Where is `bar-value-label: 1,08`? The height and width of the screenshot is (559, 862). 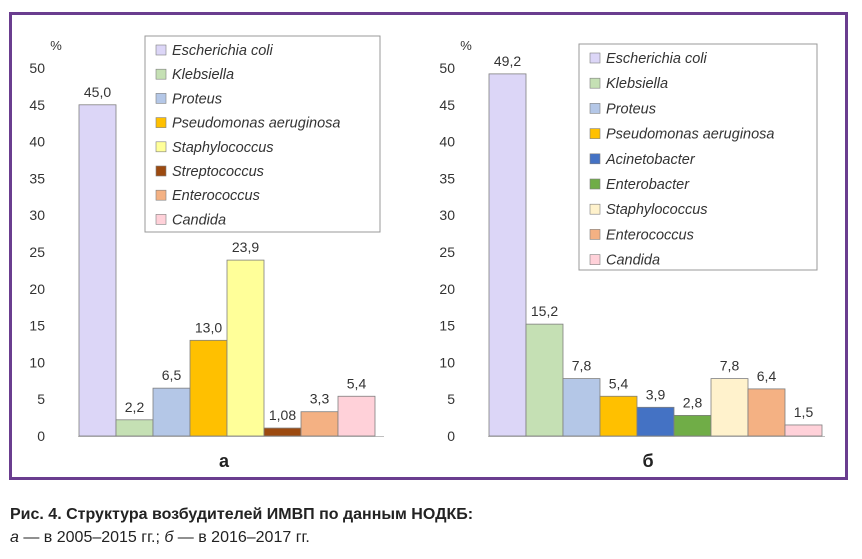 bar-value-label: 1,08 is located at coordinates (282, 415).